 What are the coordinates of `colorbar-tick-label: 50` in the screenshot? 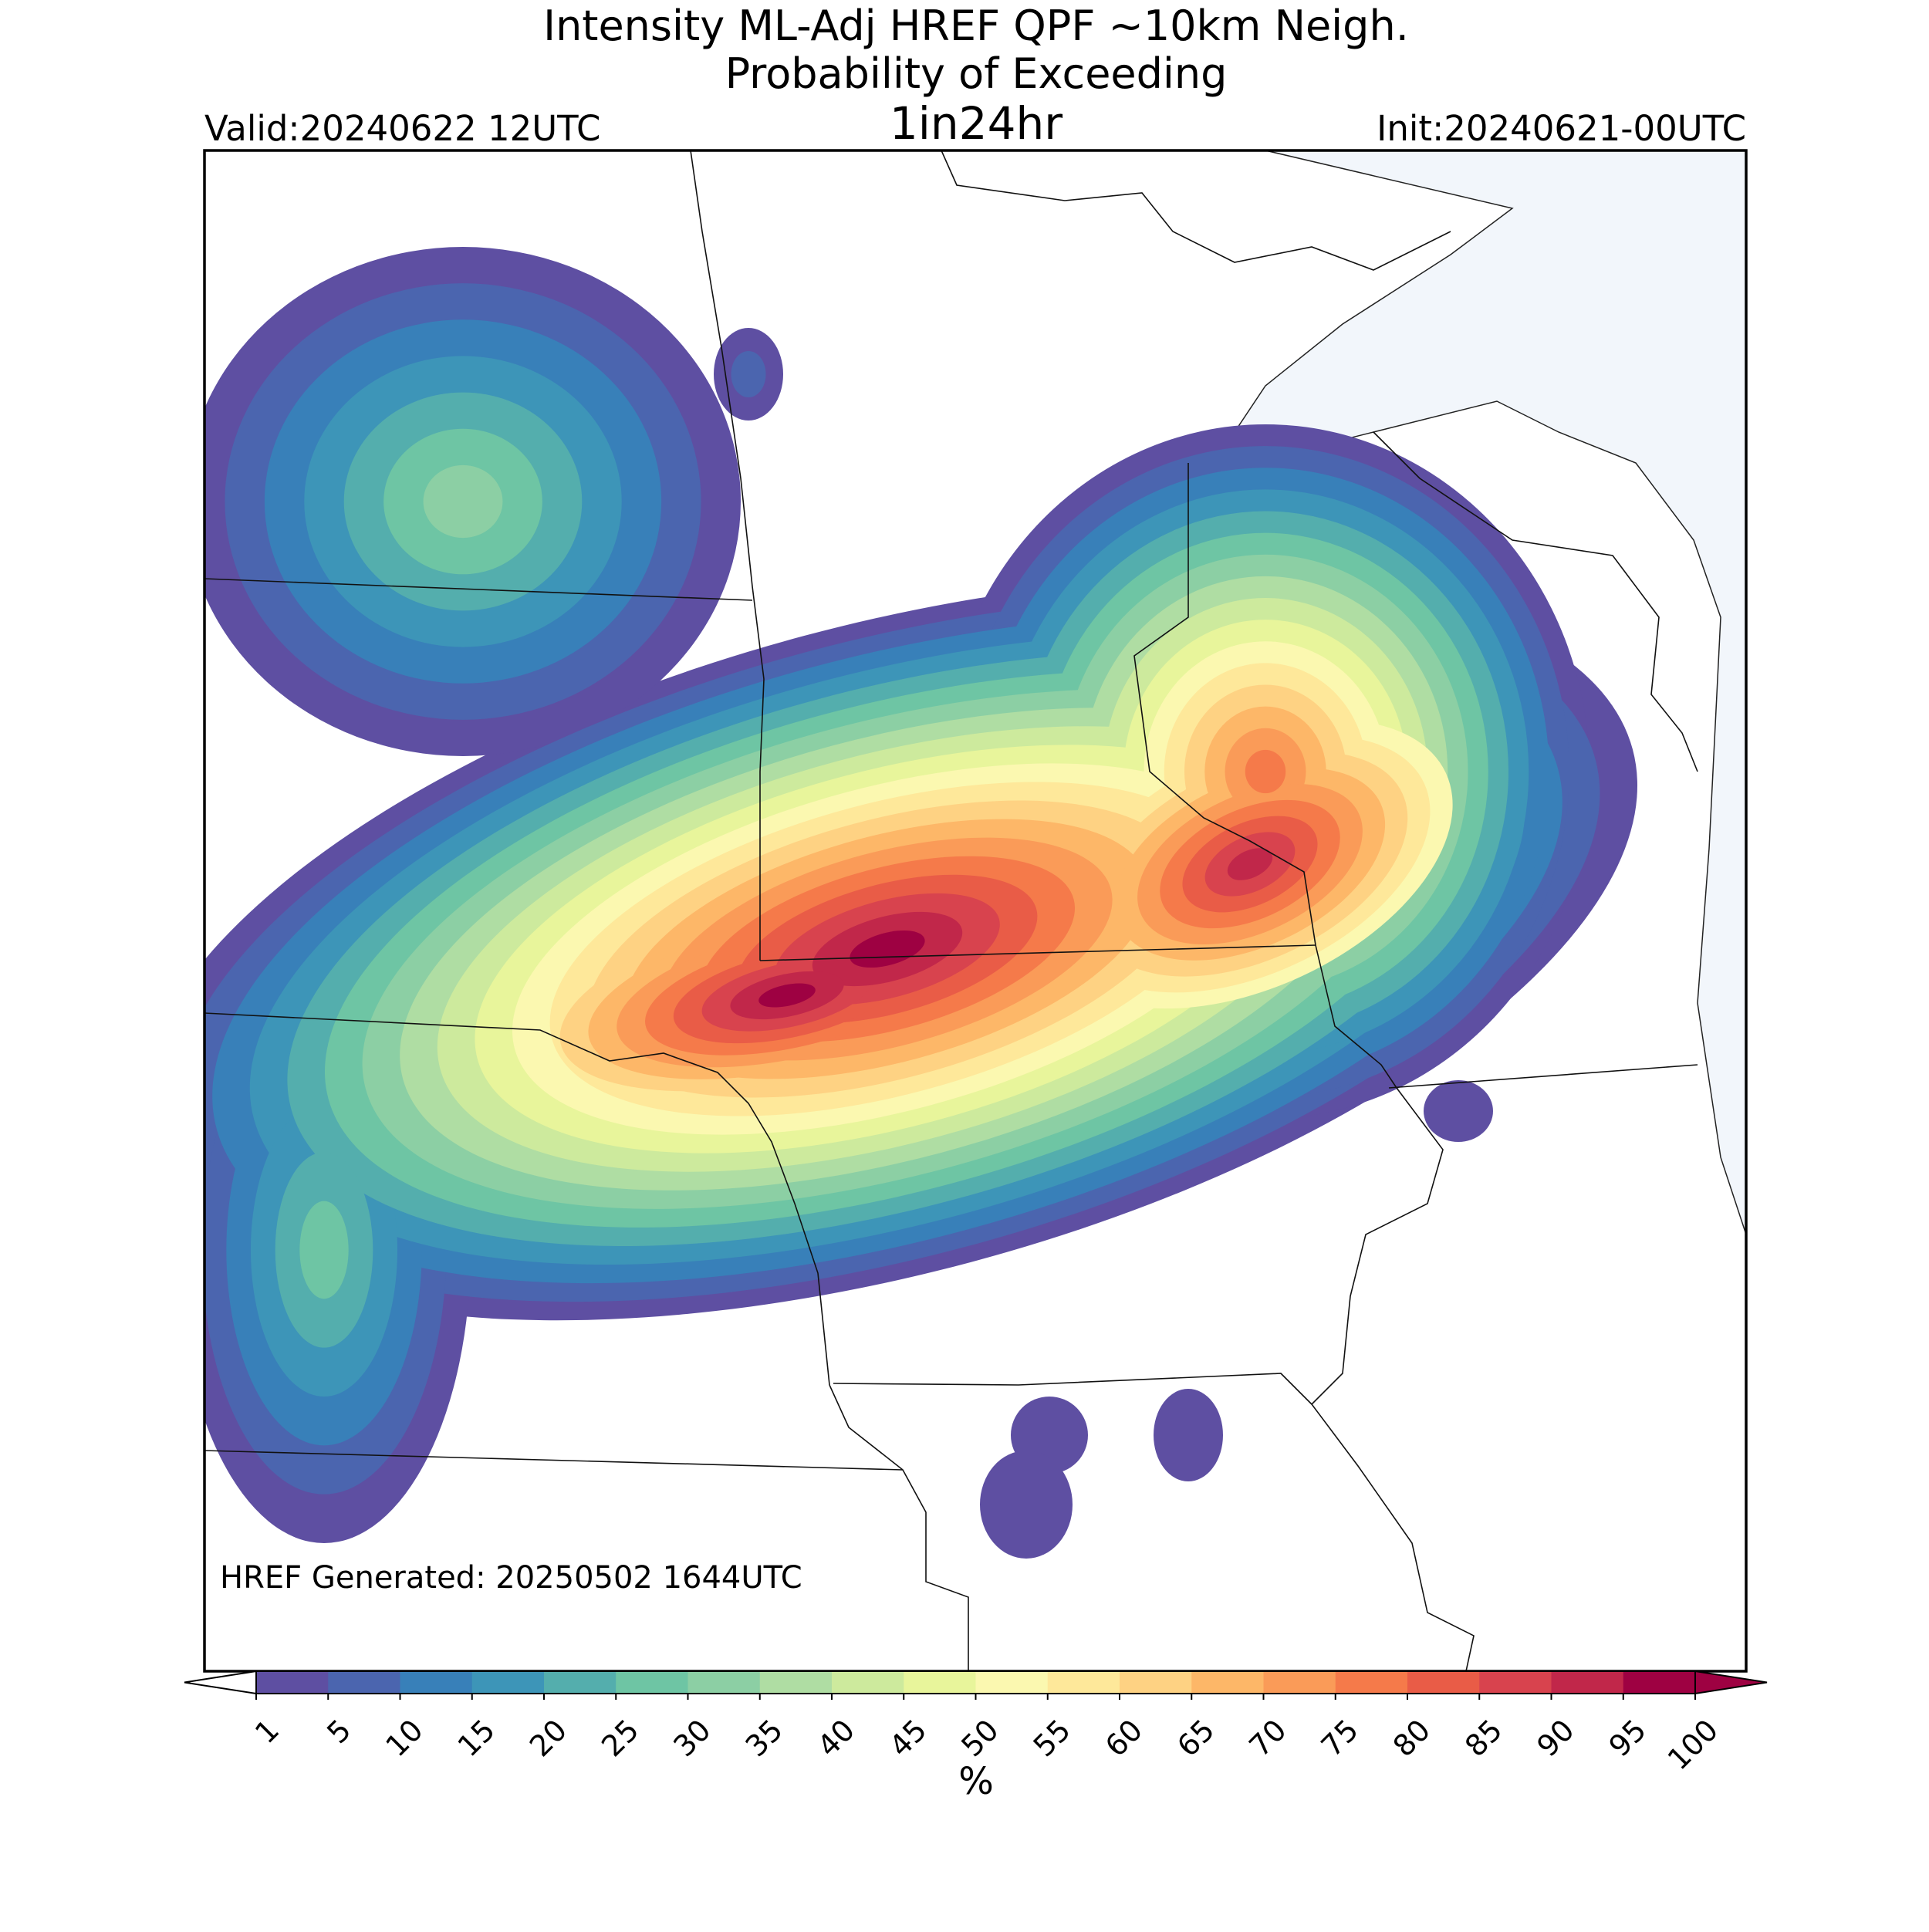 It's located at (979, 1738).